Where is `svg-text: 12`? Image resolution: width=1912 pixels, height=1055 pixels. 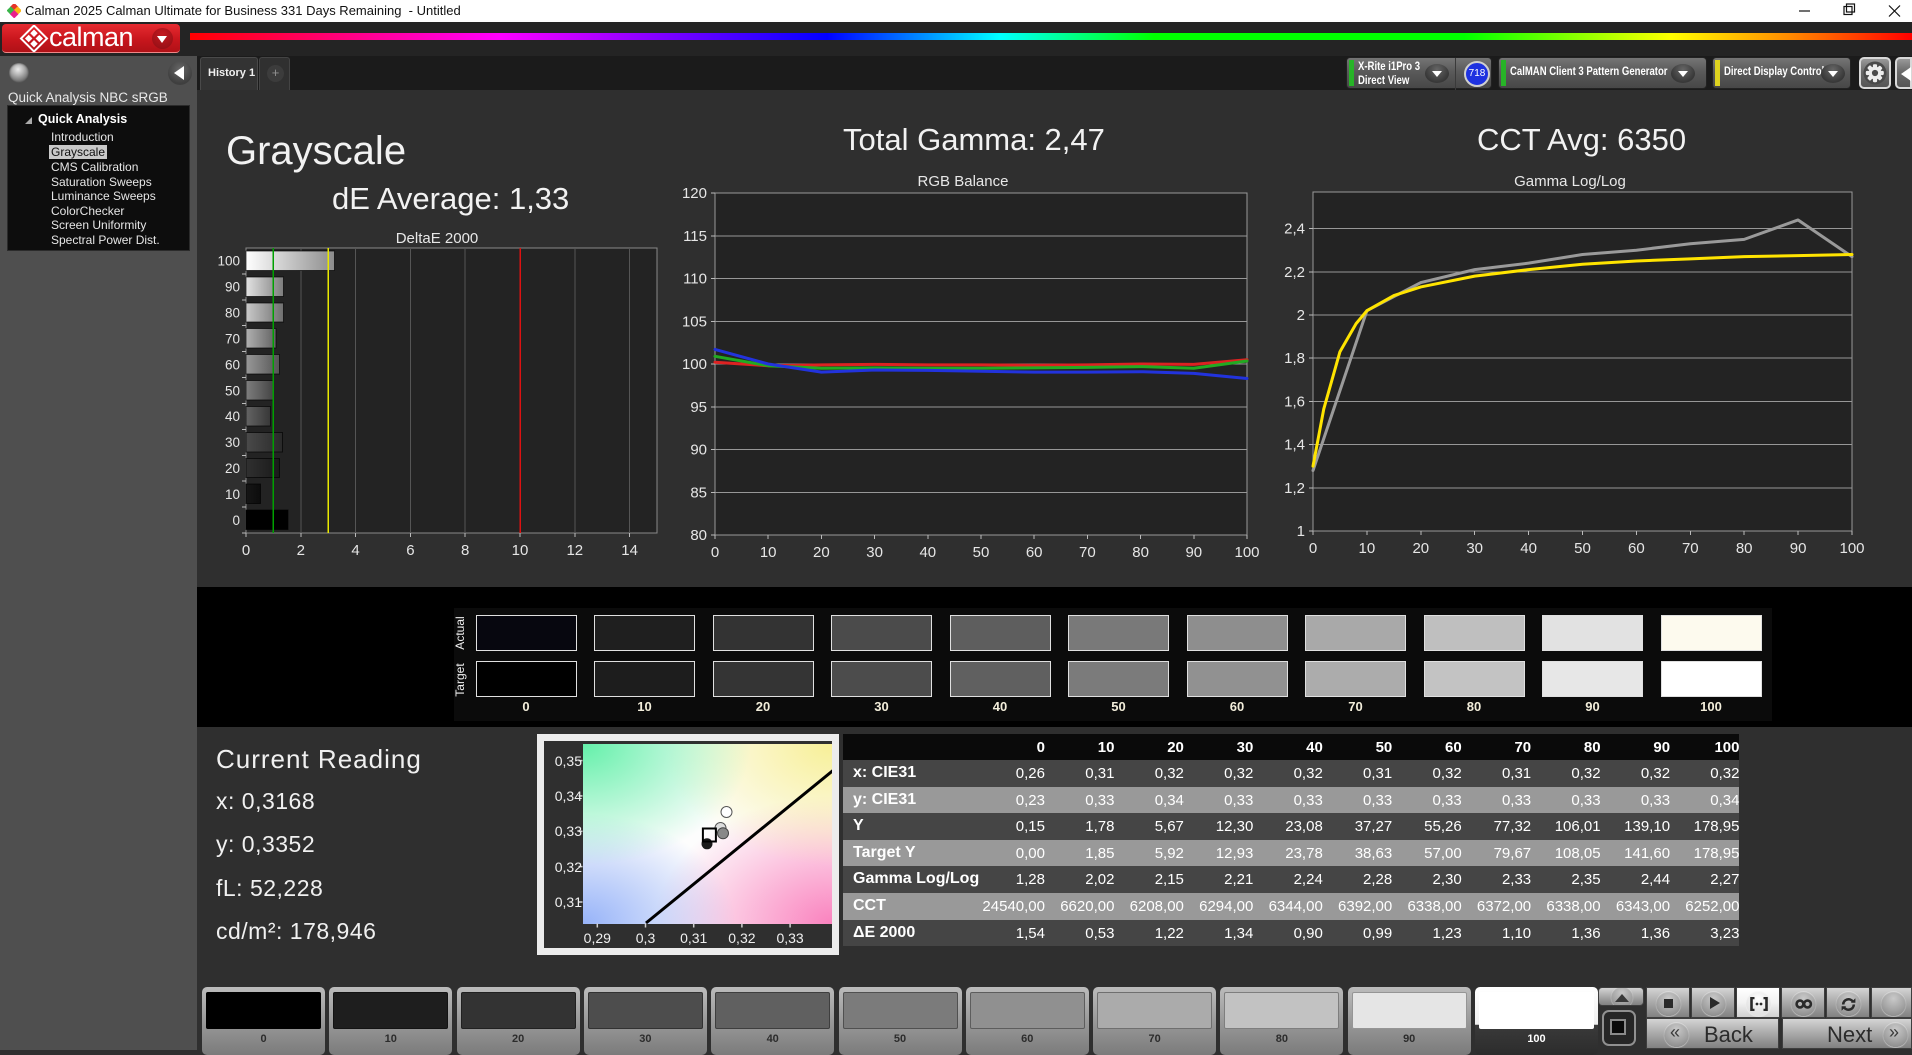
svg-text: 12 is located at coordinates (574, 550).